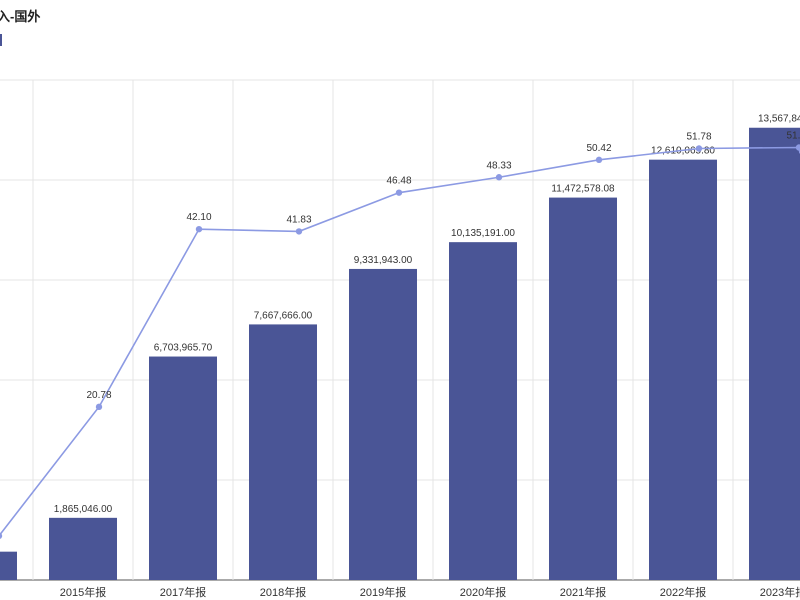 This screenshot has height=600, width=800. Describe the element at coordinates (98, 395) in the screenshot. I see `line-label-1: 20.78` at that location.